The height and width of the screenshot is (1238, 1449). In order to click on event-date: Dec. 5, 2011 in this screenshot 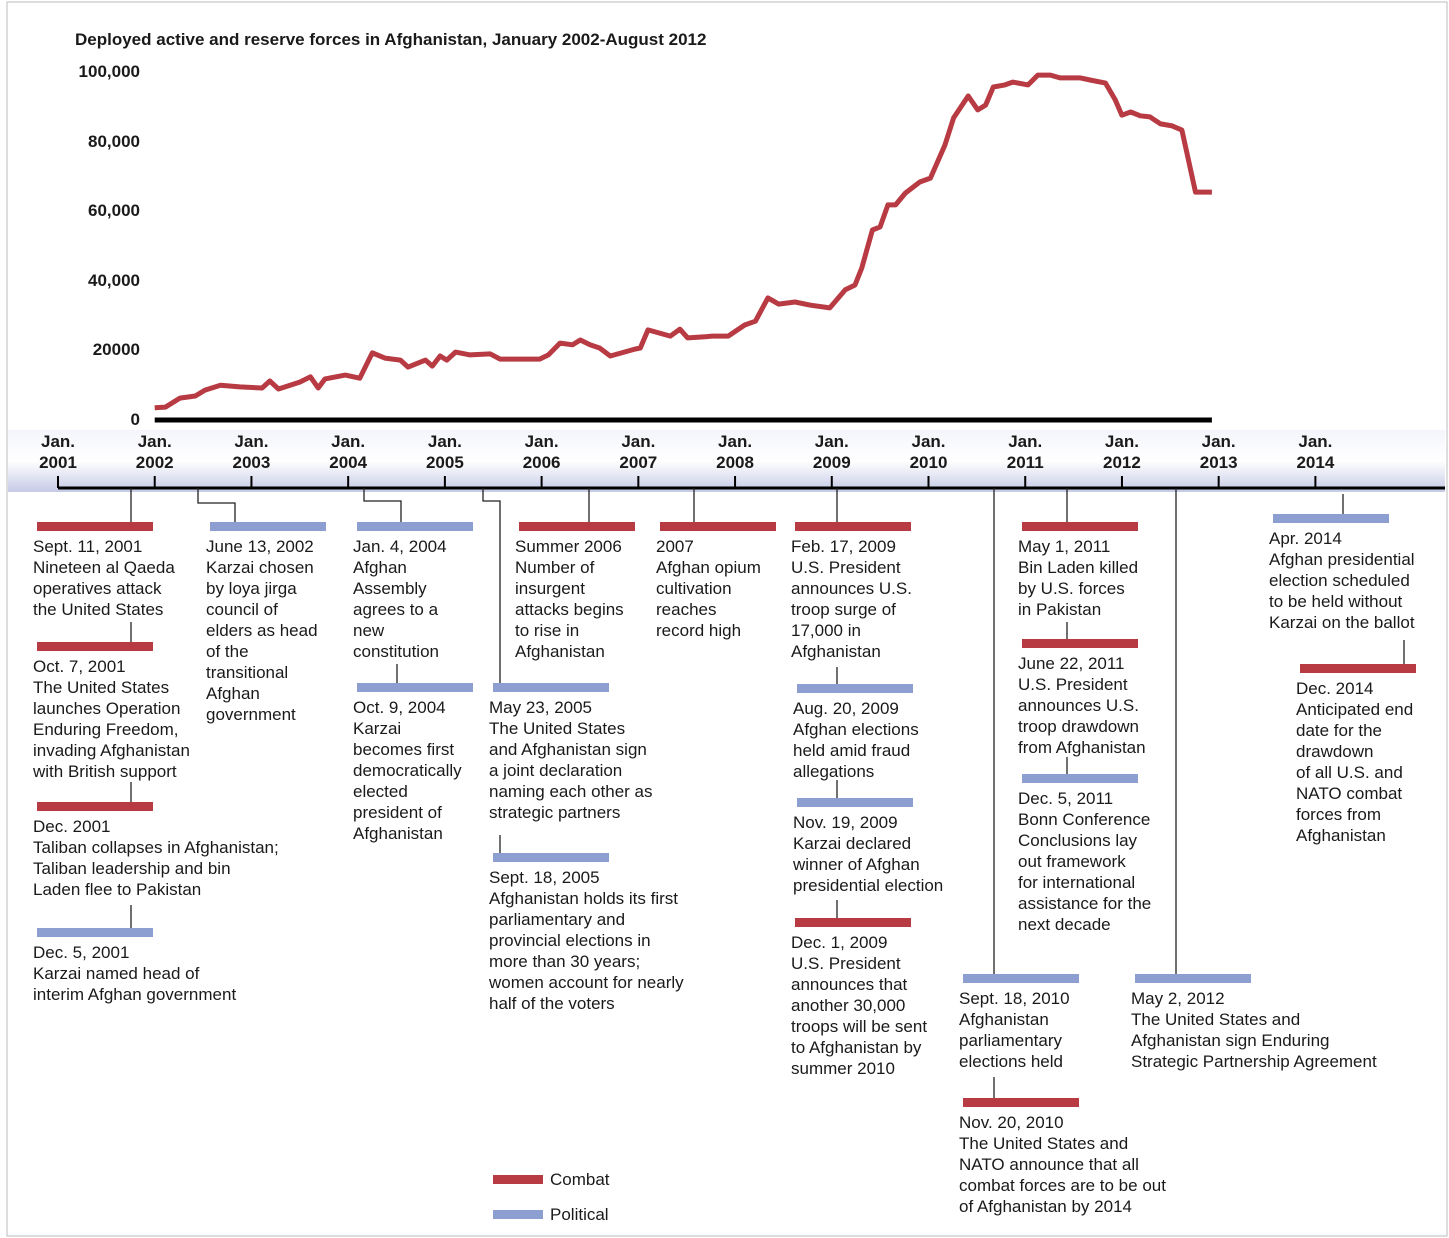, I will do `click(1066, 798)`.